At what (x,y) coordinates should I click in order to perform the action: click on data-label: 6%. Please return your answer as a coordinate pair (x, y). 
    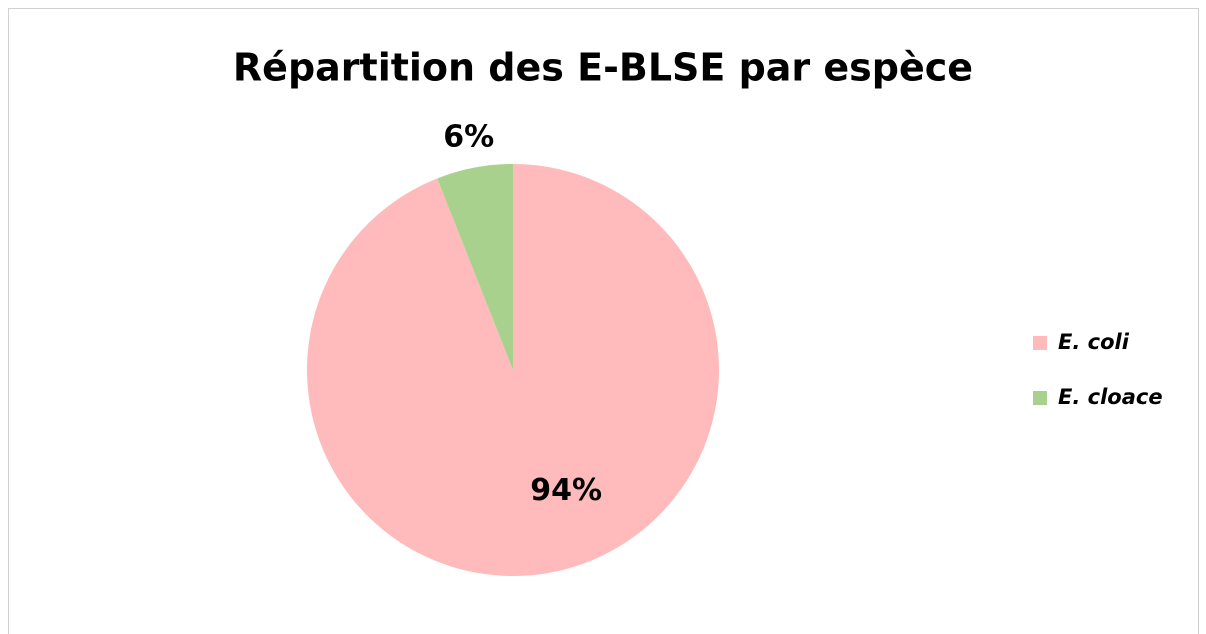
    Looking at the image, I should click on (468, 137).